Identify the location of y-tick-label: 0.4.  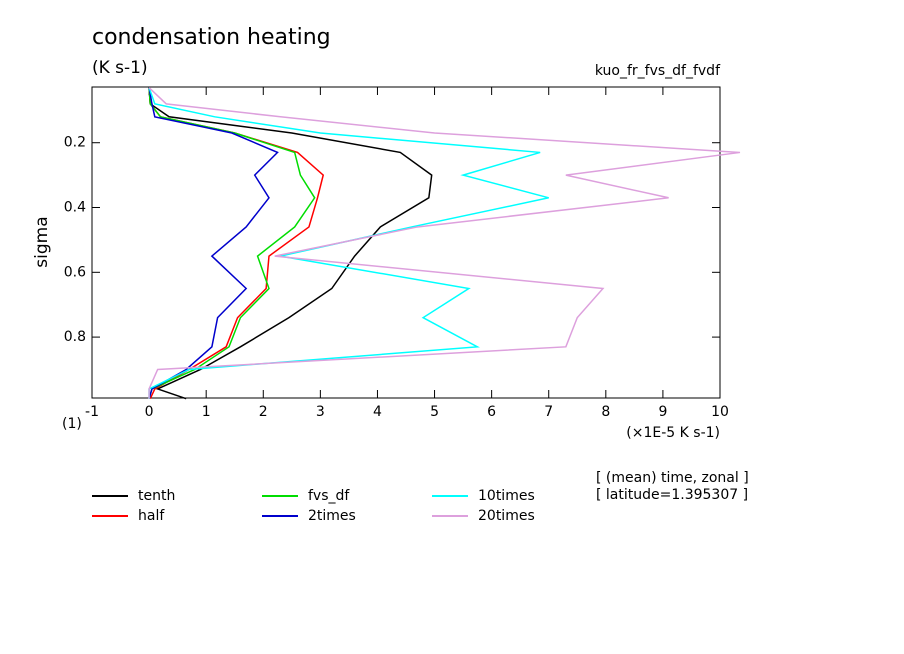
(75, 208).